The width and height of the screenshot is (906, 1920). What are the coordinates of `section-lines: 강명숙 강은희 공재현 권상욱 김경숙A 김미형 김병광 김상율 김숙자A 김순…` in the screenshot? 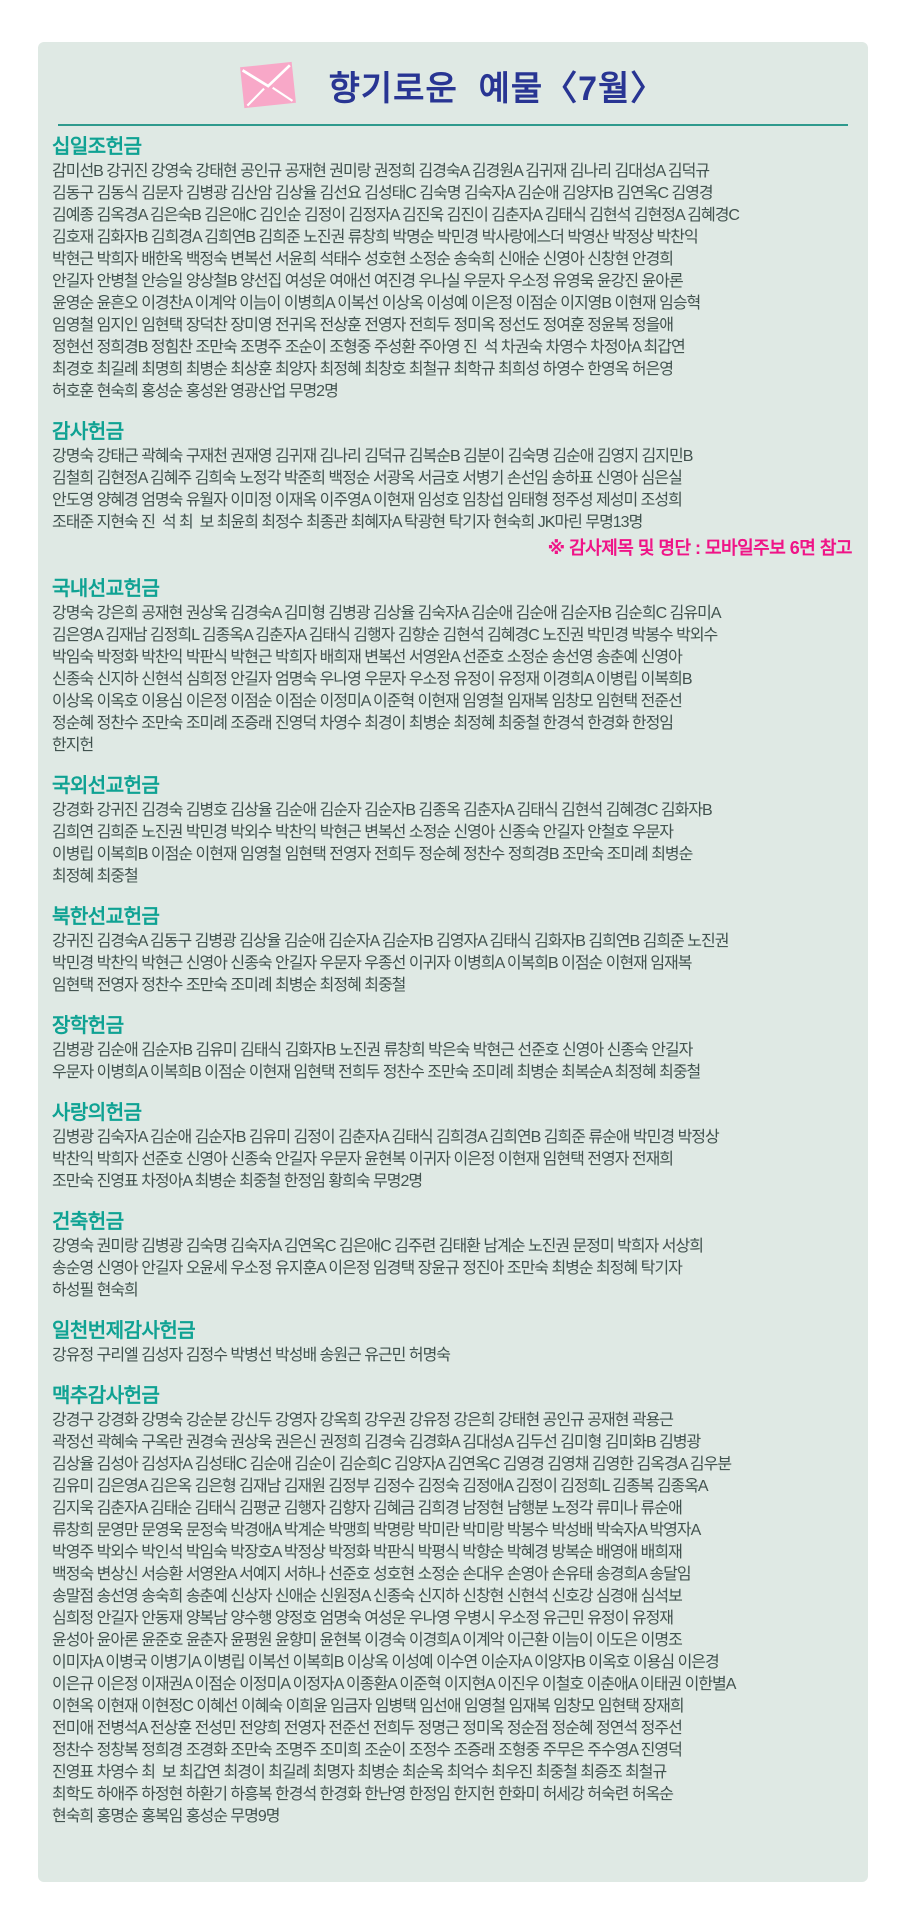 It's located at (453, 680).